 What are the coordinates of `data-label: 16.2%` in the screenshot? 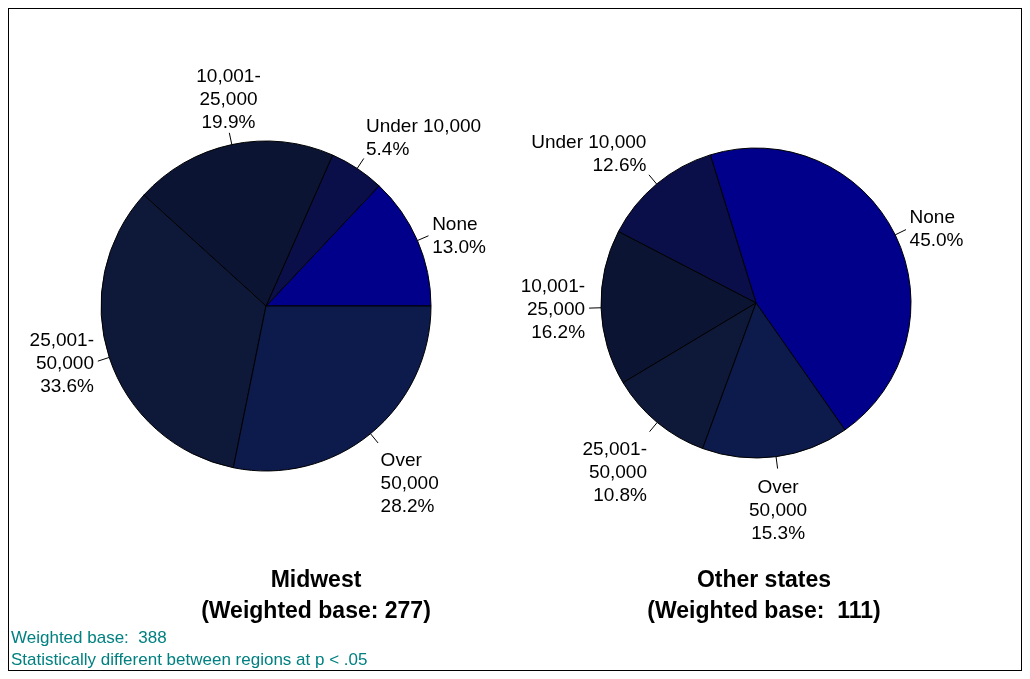 It's located at (558, 332).